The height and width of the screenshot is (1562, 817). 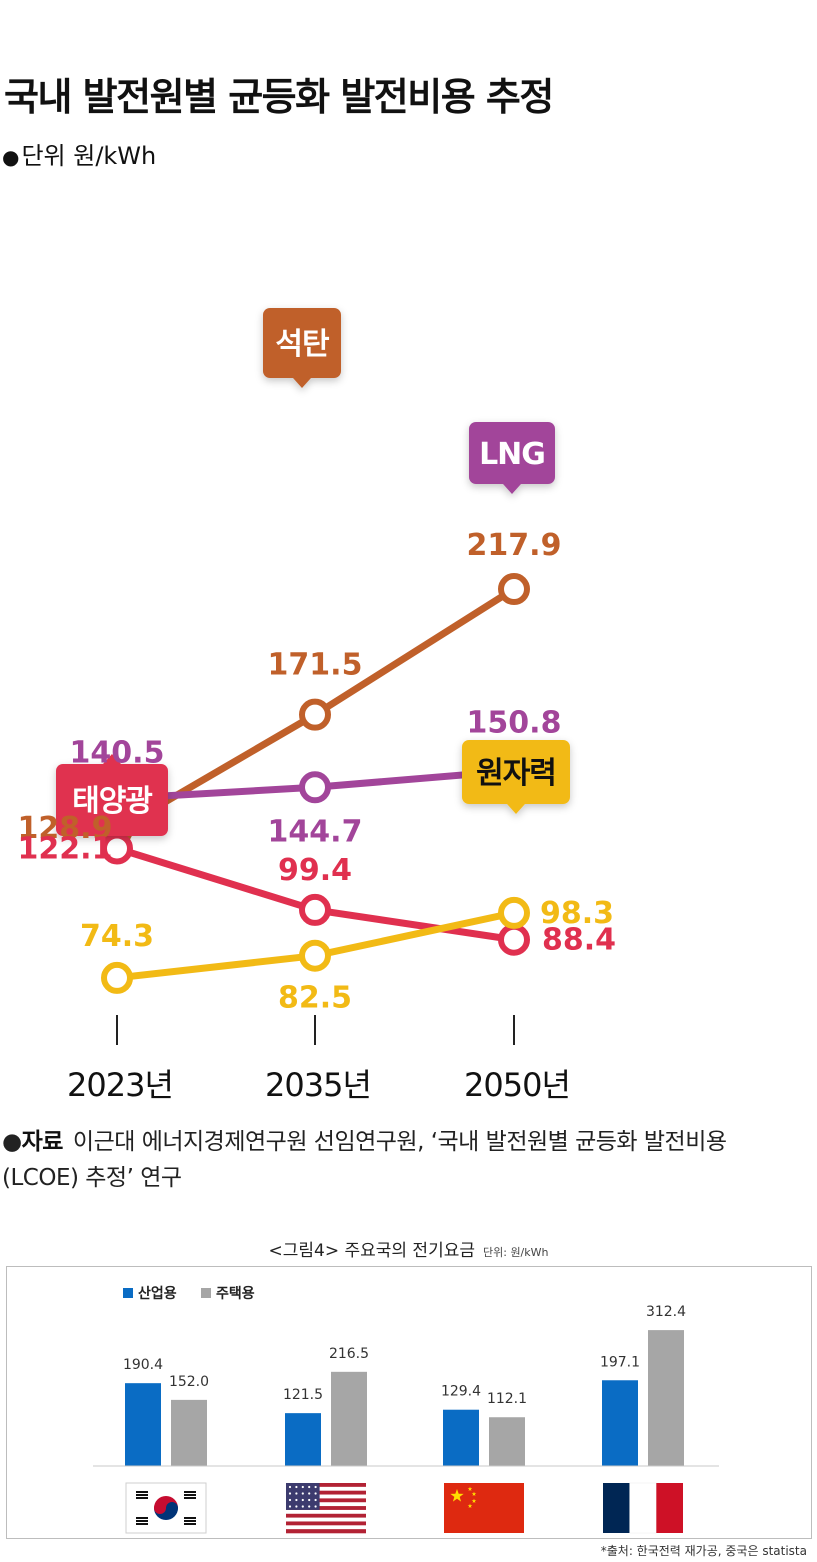 I want to click on callout-box-석탄, so click(x=302, y=343).